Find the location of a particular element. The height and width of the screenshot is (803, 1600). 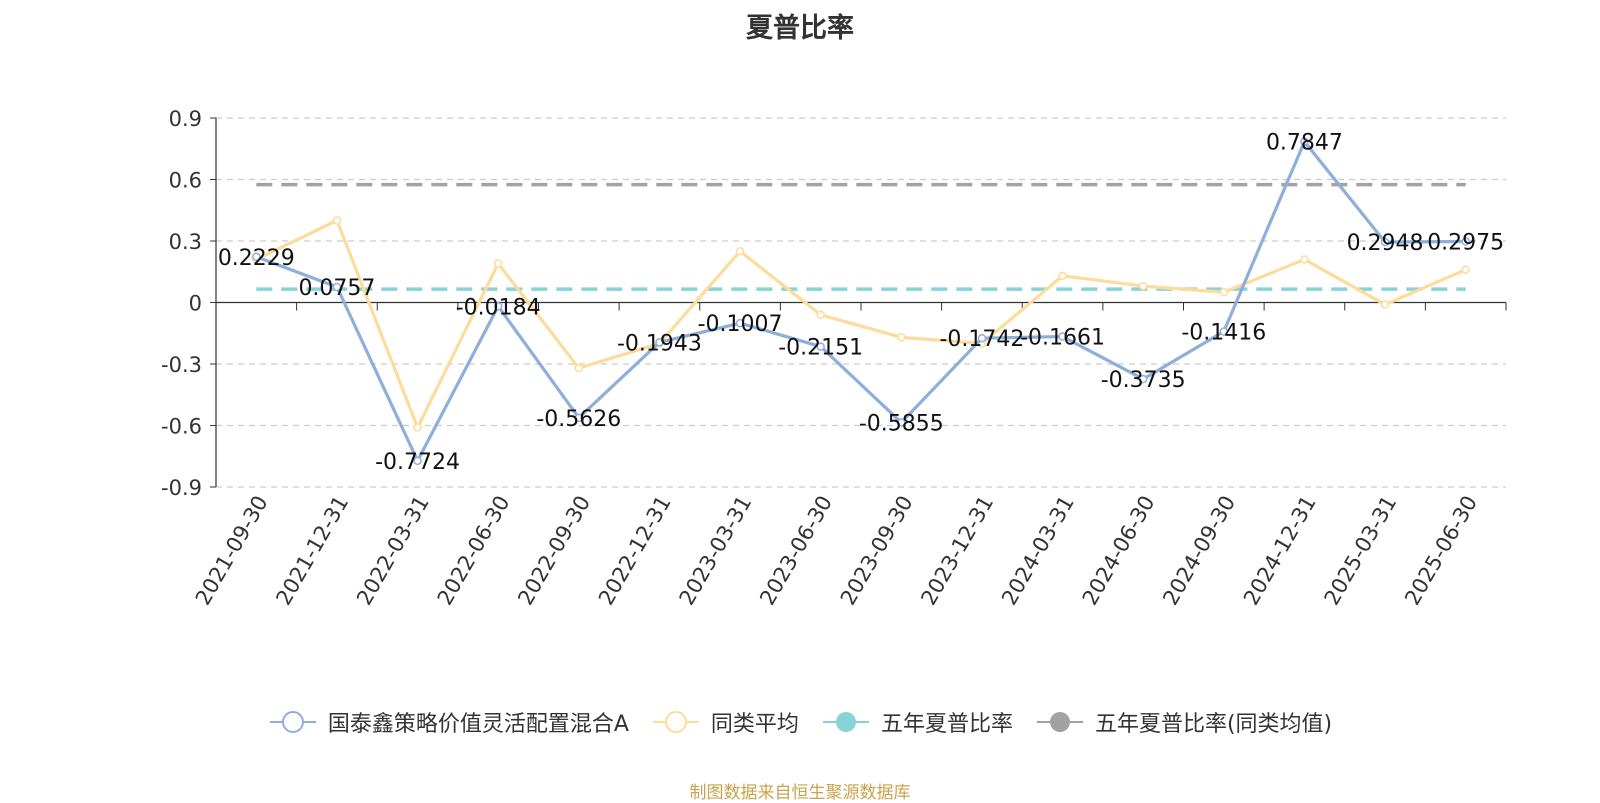

x-tick-label: 2023-12-31 is located at coordinates (957, 551).